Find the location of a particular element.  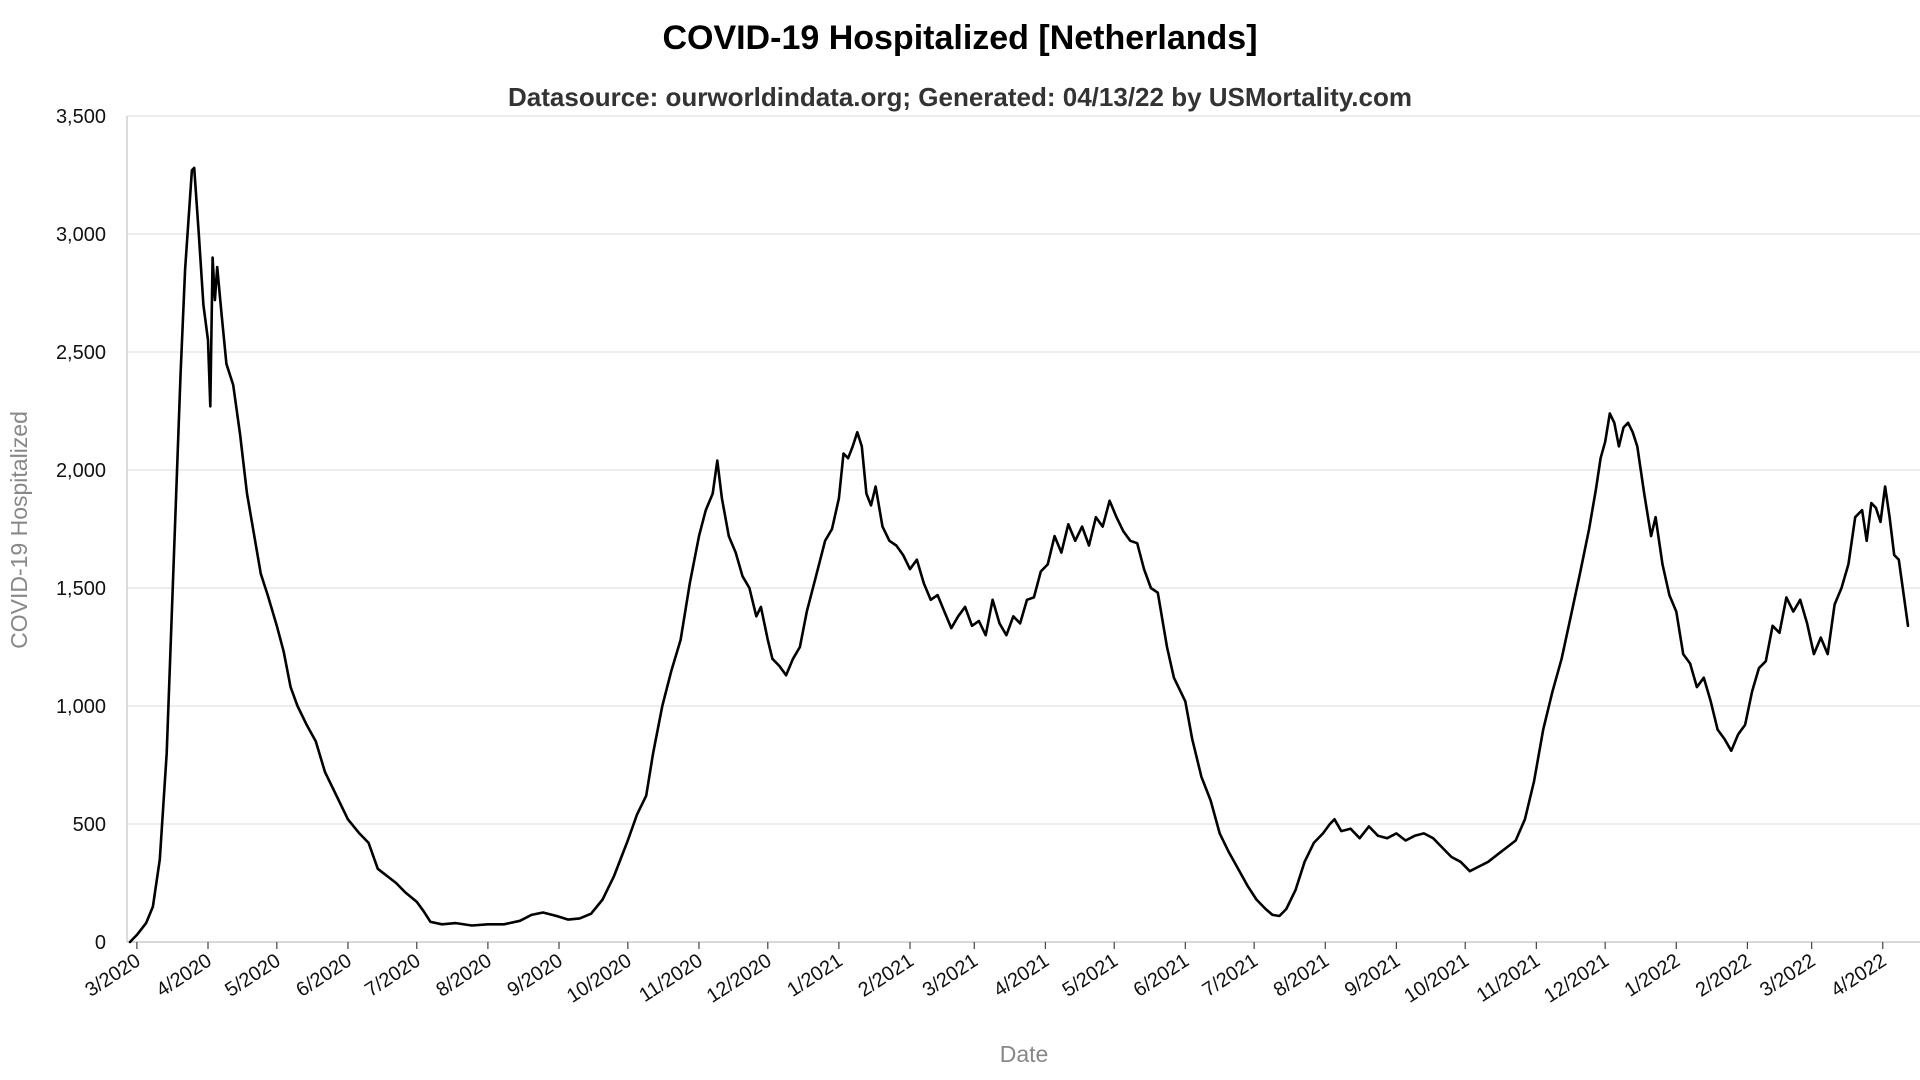

x-tick-label: 12/2021 is located at coordinates (1576, 979).